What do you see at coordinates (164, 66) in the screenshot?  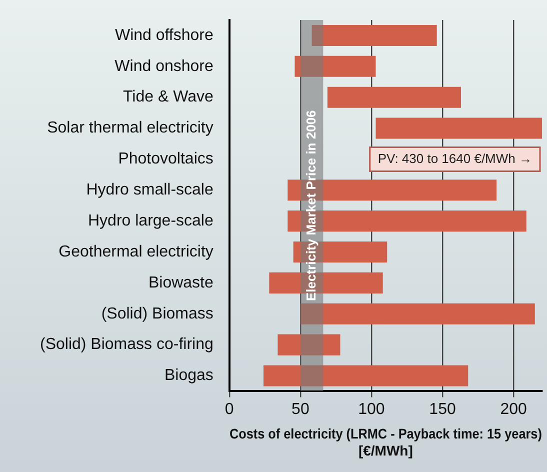 I see `y-tick-label: Wind onshore` at bounding box center [164, 66].